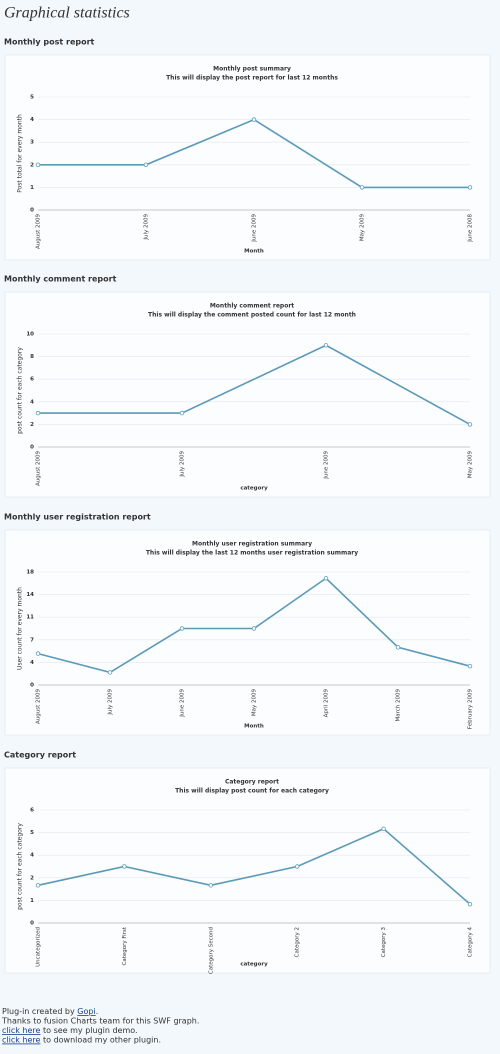  Describe the element at coordinates (20, 153) in the screenshot. I see `y-axis-label: Post total for every month` at that location.